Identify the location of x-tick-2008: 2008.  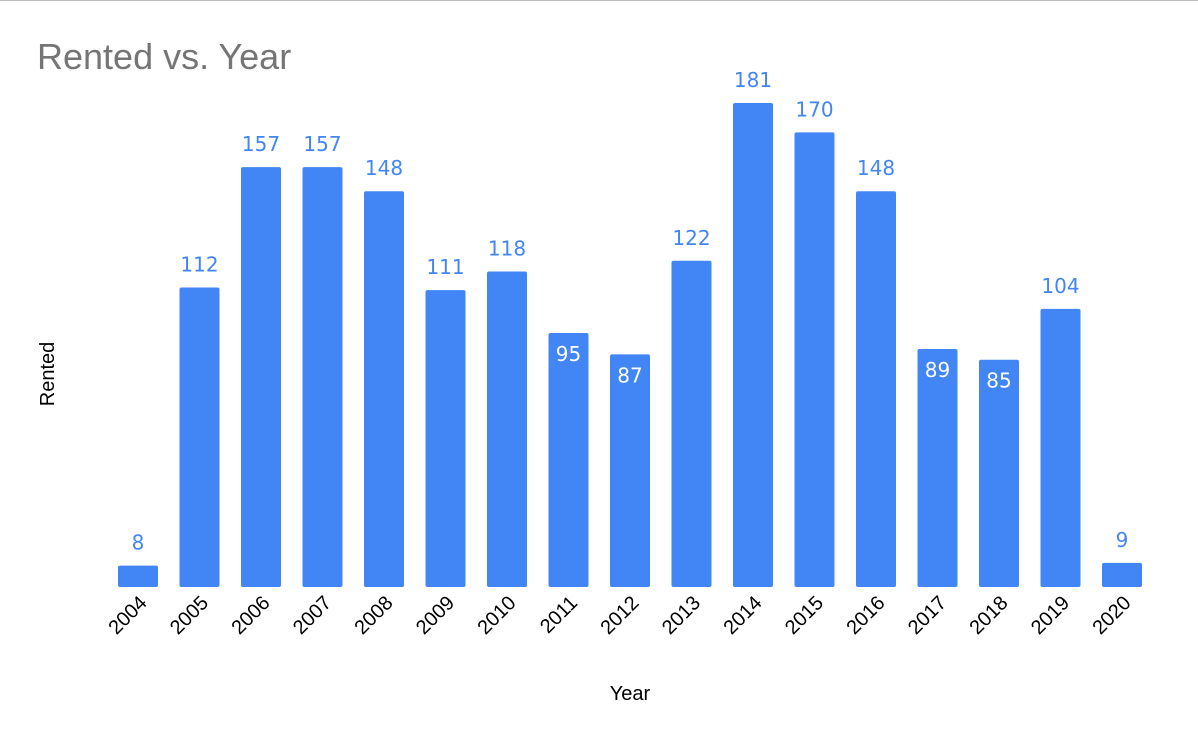
(374, 615).